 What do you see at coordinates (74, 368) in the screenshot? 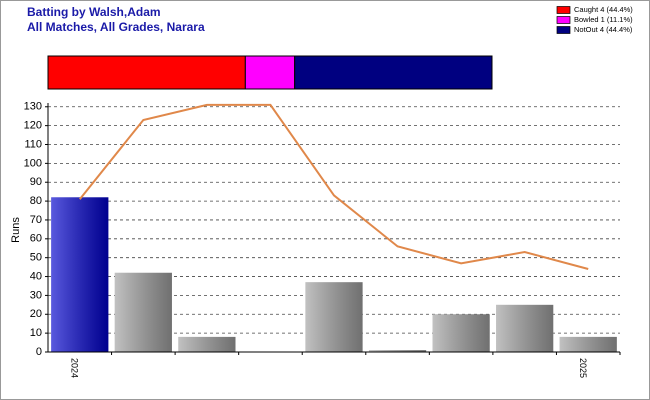
I see `x-tick-label: 2024` at bounding box center [74, 368].